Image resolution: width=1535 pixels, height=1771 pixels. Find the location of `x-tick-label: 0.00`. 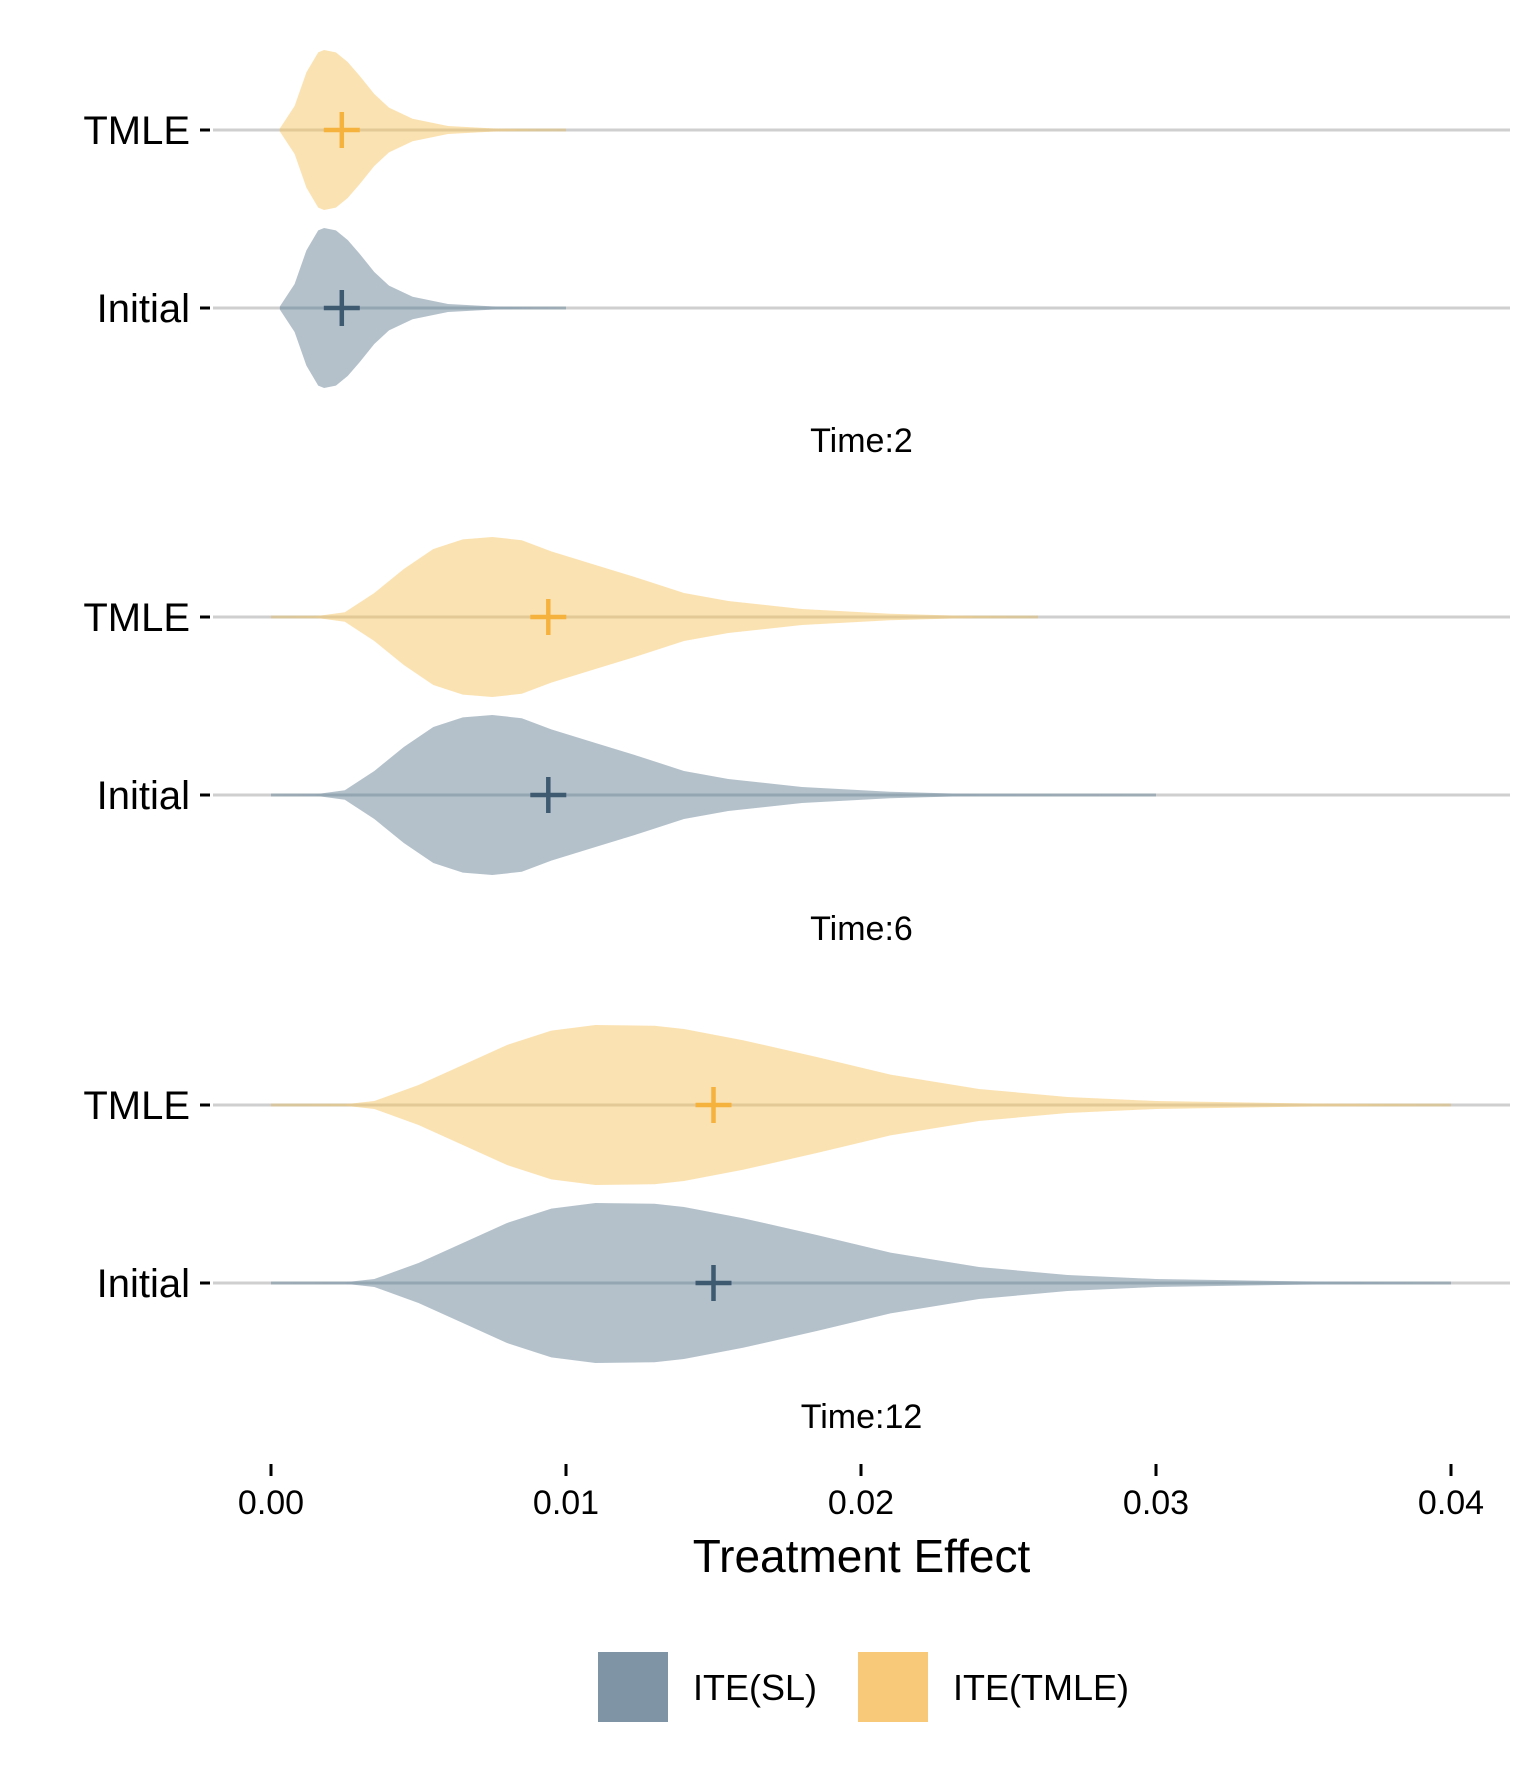

x-tick-label: 0.00 is located at coordinates (271, 1503).